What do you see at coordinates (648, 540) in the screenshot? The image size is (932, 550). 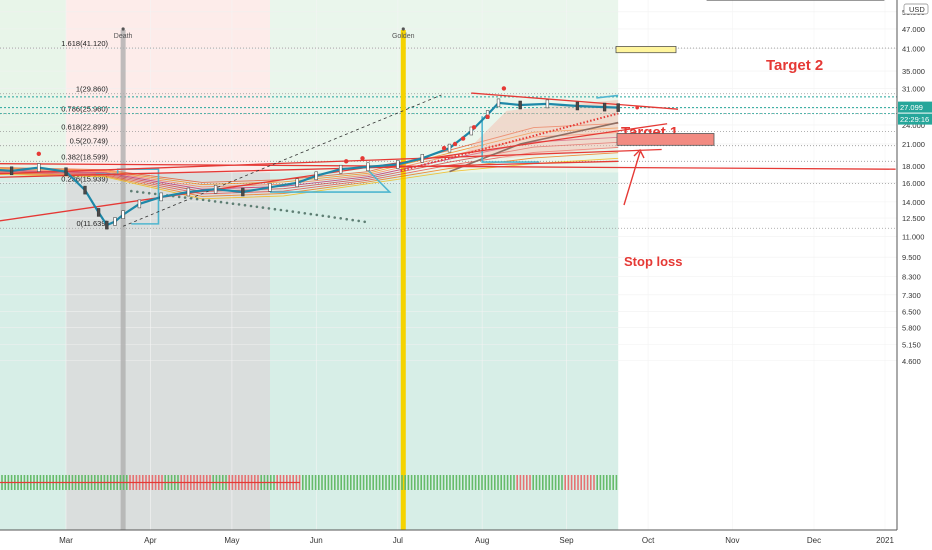 I see `x-tick-label: Oct` at bounding box center [648, 540].